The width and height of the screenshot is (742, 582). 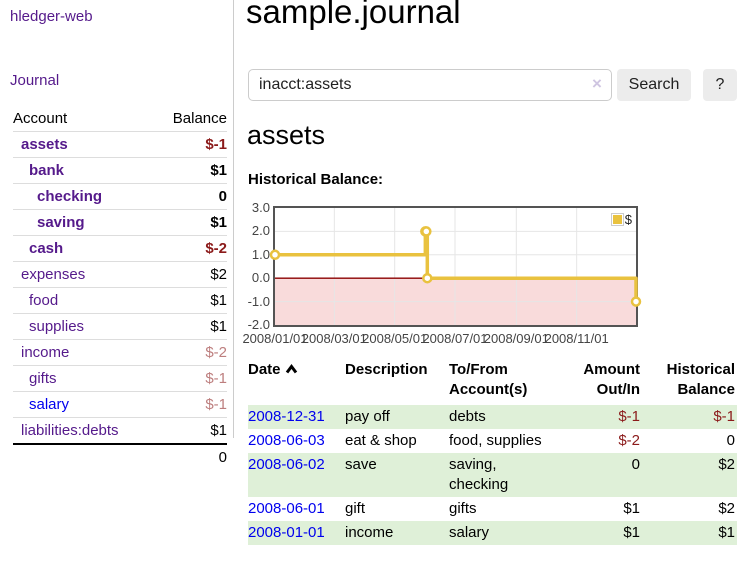 What do you see at coordinates (120, 326) in the screenshot?
I see `account-row: supplies $1` at bounding box center [120, 326].